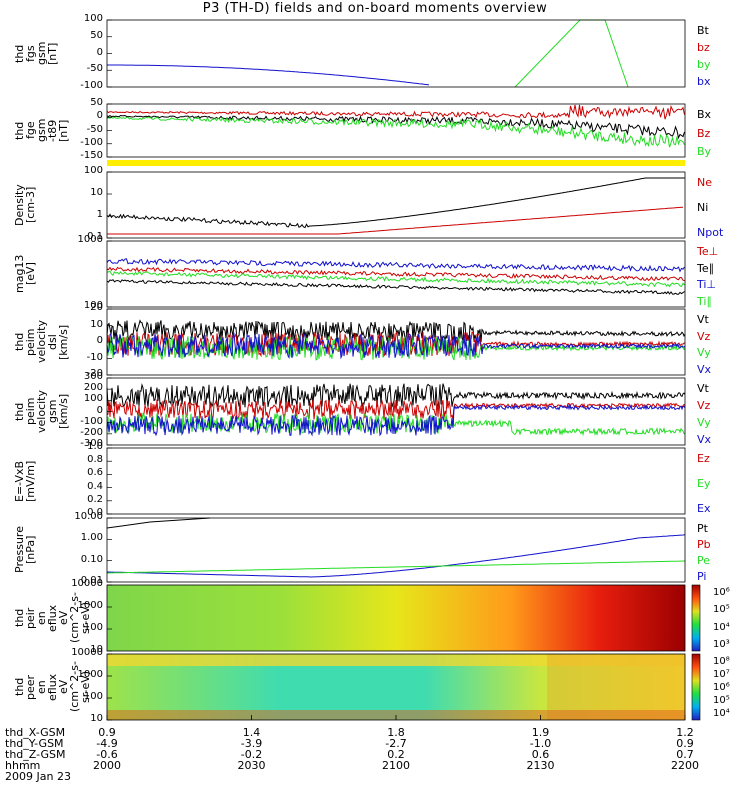 This screenshot has width=750, height=800. I want to click on ytick-veem: -10, so click(94, 357).